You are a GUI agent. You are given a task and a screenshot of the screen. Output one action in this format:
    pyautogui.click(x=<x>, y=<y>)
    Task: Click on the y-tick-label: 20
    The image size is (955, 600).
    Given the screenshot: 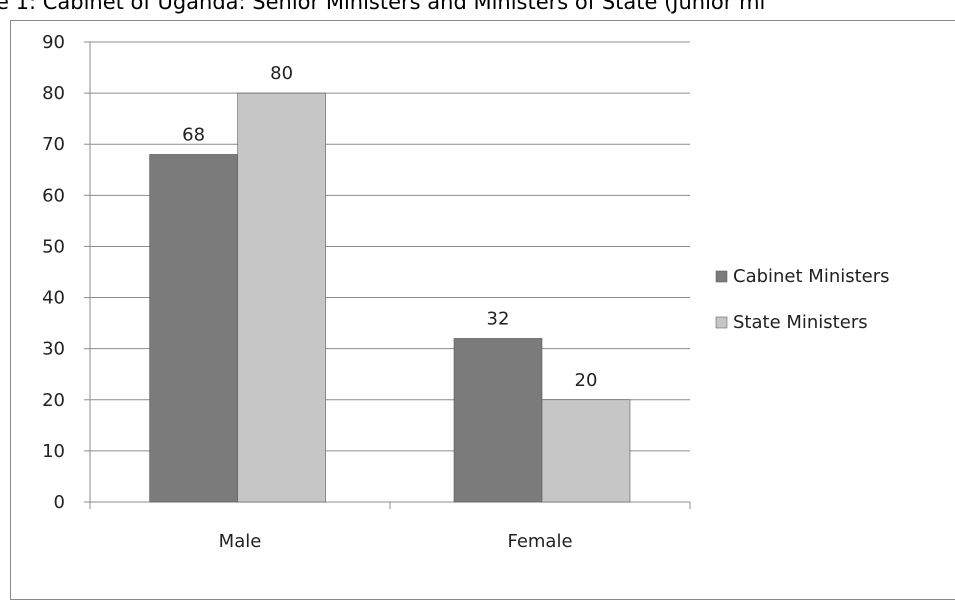 What is the action you would take?
    pyautogui.click(x=53, y=400)
    